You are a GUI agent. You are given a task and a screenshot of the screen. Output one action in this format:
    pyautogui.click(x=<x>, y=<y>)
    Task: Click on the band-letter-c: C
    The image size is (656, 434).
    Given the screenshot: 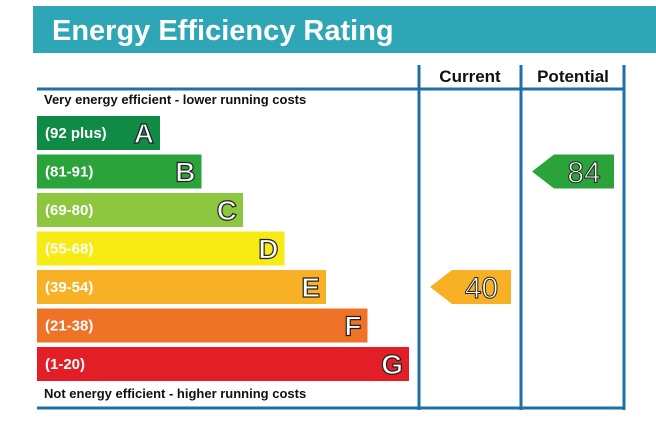 What is the action you would take?
    pyautogui.click(x=227, y=210)
    